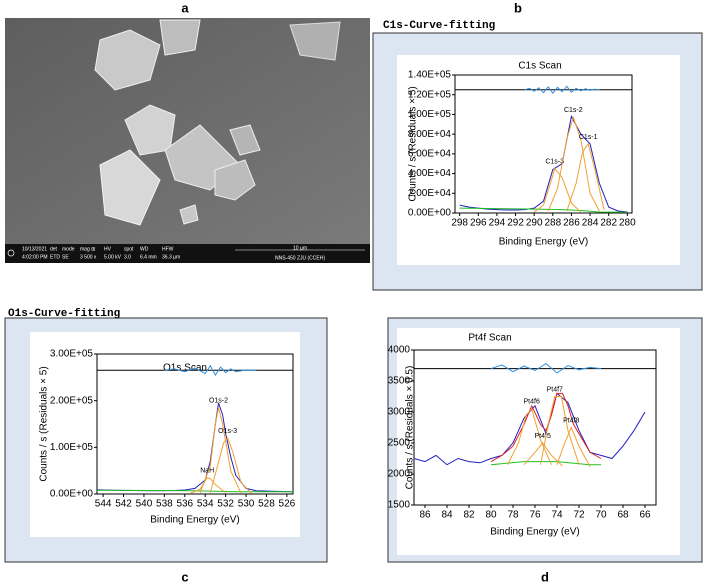 This screenshot has width=704, height=587. Describe the element at coordinates (518, 7) in the screenshot. I see `panel-label: b` at that location.